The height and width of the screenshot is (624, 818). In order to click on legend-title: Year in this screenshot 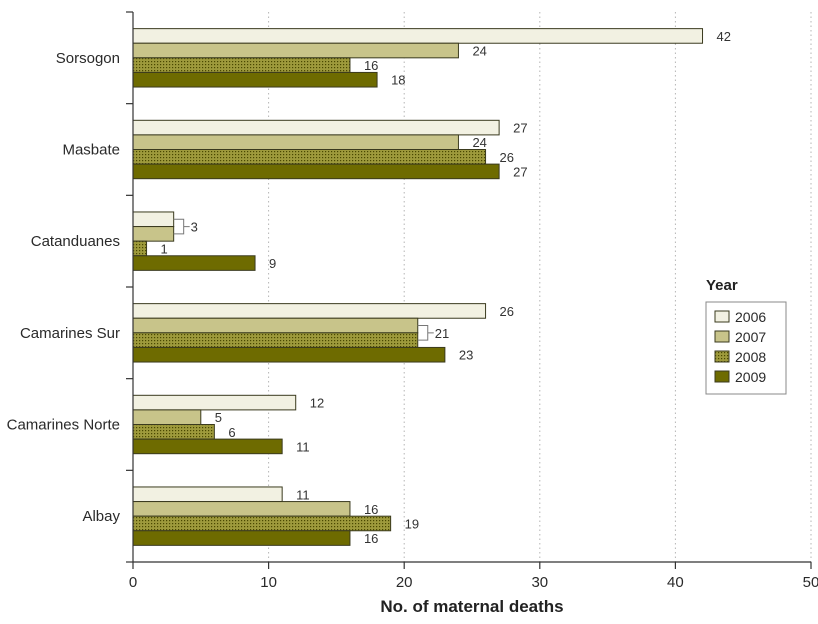, I will do `click(722, 285)`.